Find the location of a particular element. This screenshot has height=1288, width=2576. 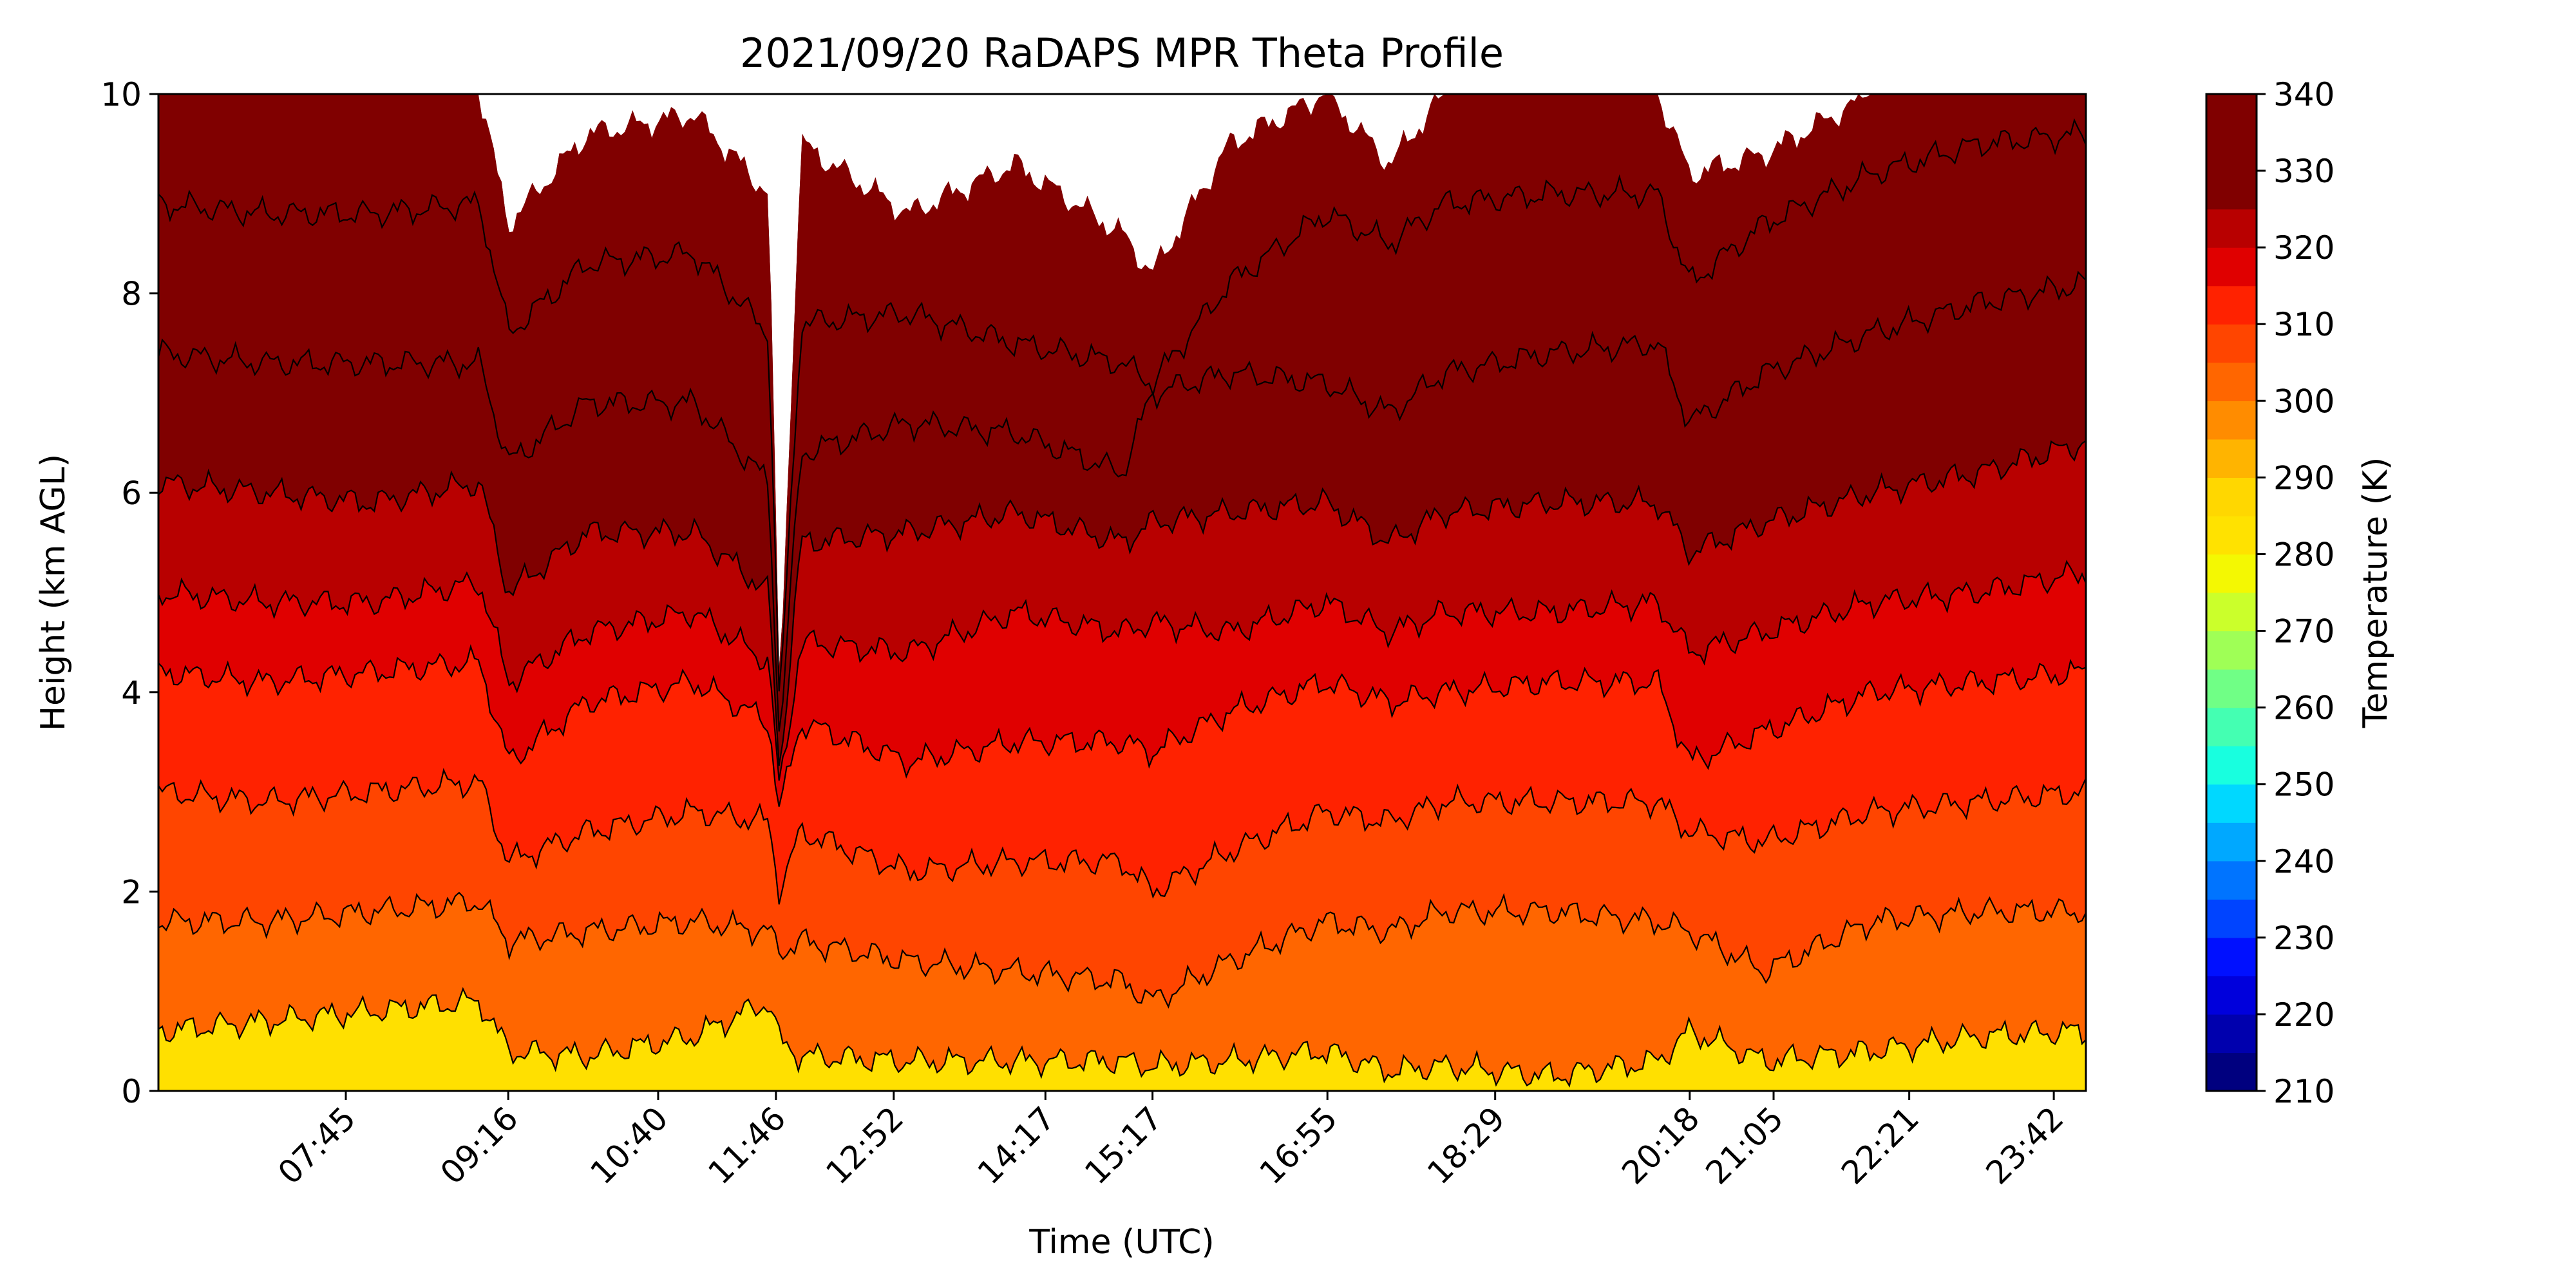

colorbar-tick-label: 250 is located at coordinates (2303, 785).